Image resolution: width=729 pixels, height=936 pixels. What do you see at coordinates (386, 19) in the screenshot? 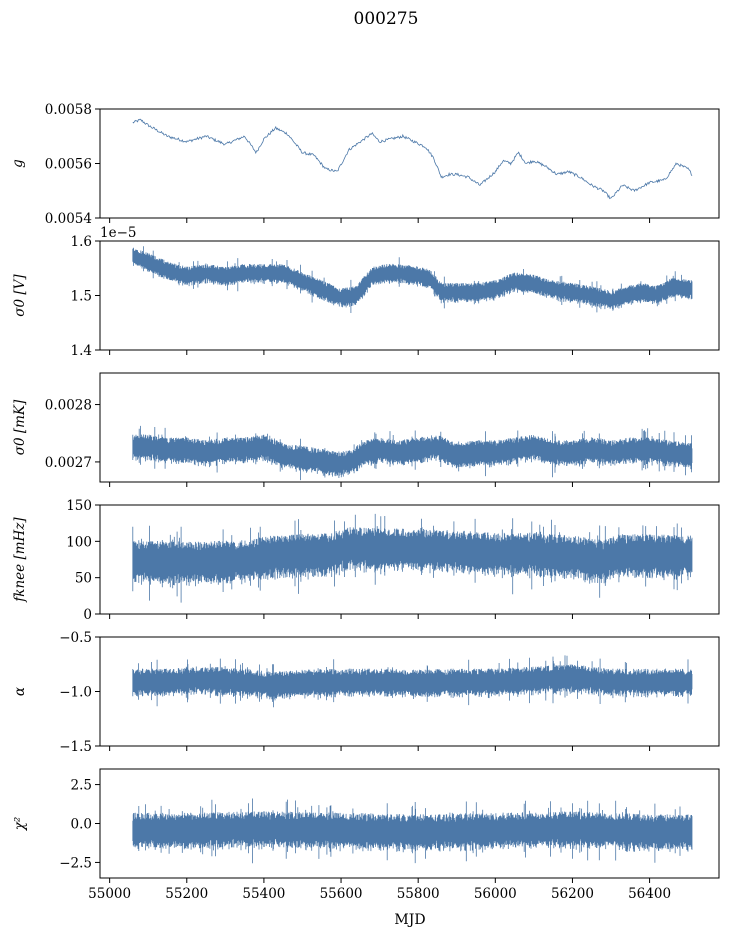
I see `chart-title: 000275` at bounding box center [386, 19].